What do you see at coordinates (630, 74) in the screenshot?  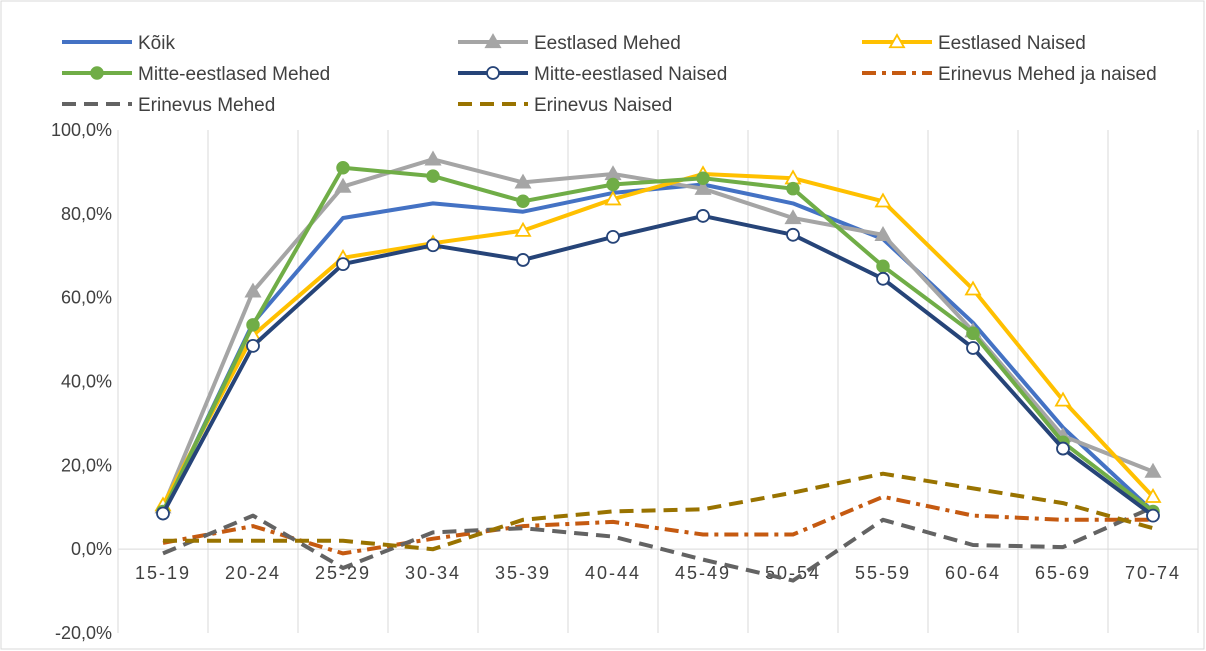 I see `legend-label: Mitte-eestlased Naised` at bounding box center [630, 74].